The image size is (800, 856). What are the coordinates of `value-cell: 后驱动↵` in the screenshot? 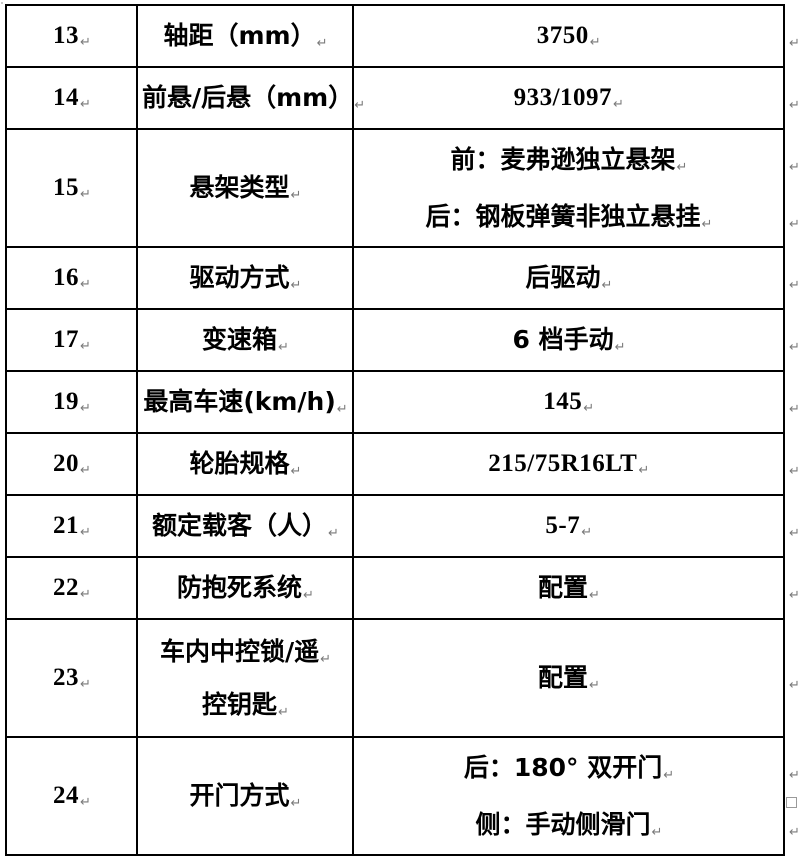 It's located at (568, 278).